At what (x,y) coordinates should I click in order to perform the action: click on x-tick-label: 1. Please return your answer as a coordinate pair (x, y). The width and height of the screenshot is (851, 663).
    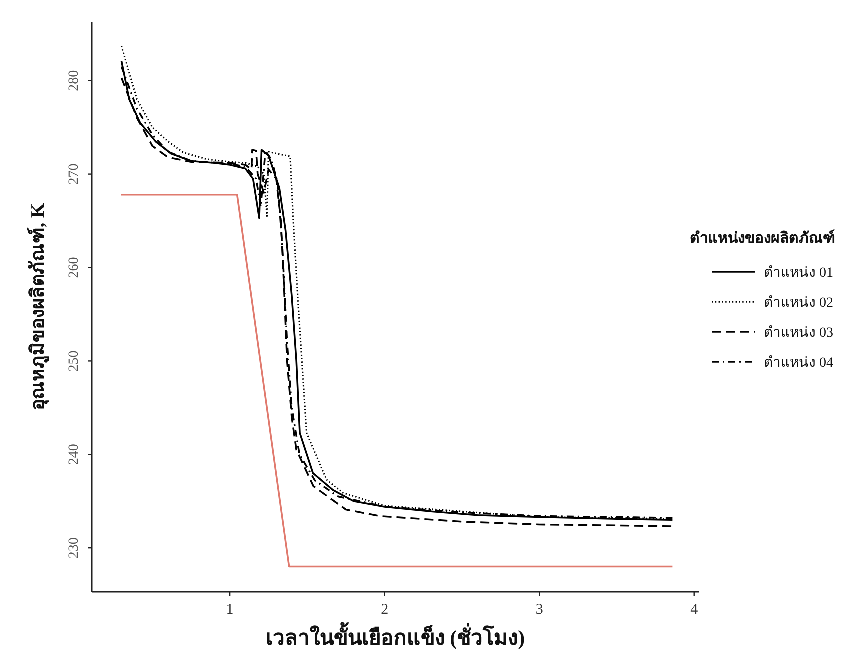
    Looking at the image, I should click on (230, 610).